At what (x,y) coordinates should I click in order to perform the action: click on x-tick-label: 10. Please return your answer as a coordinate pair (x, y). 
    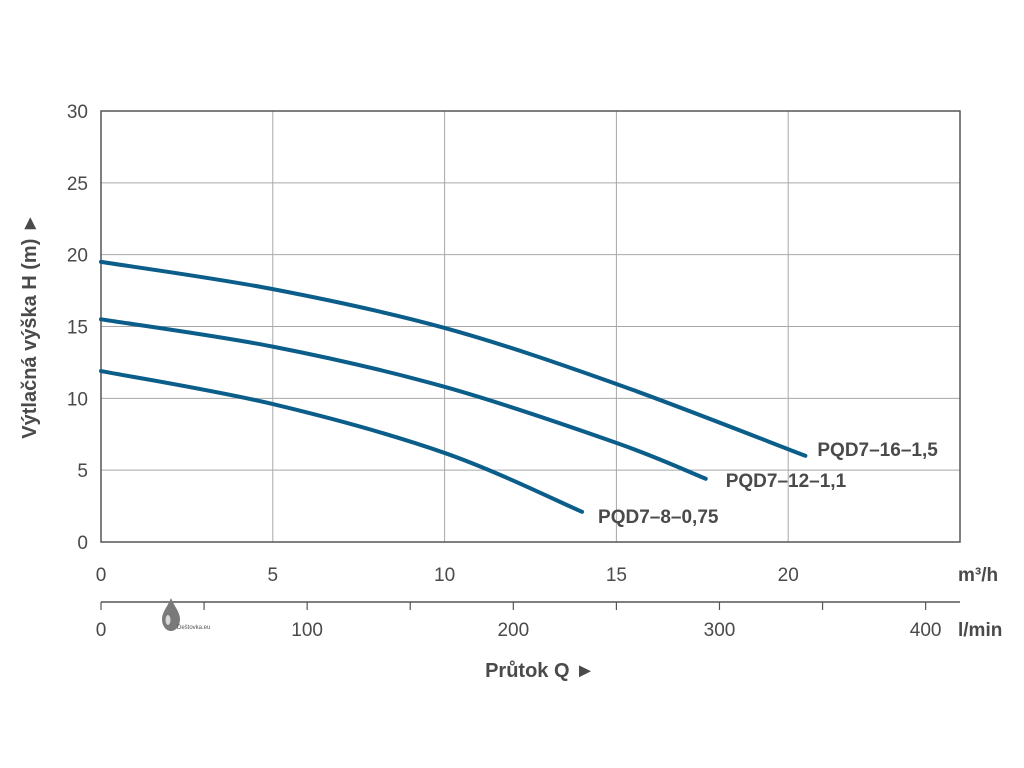
    Looking at the image, I should click on (444, 575).